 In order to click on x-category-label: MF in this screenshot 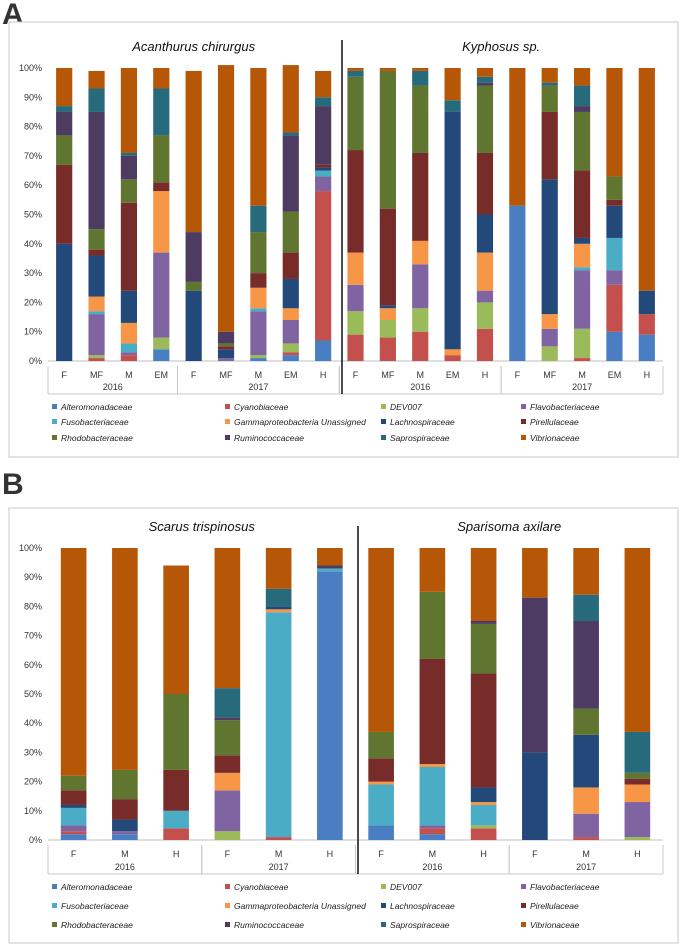, I will do `click(96, 375)`.